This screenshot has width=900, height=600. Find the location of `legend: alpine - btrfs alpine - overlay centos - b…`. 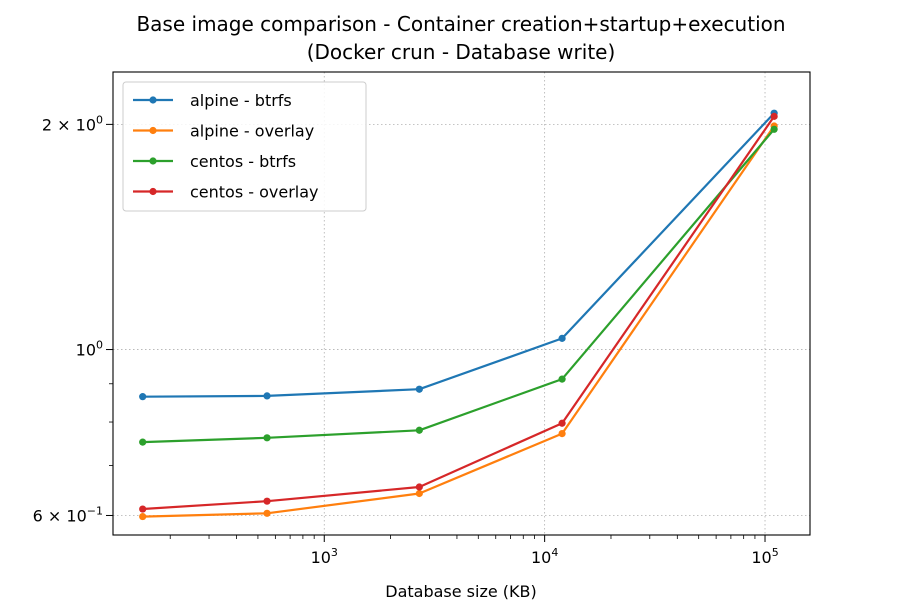

legend: alpine - btrfs alpine - overlay centos - b… is located at coordinates (244, 146).